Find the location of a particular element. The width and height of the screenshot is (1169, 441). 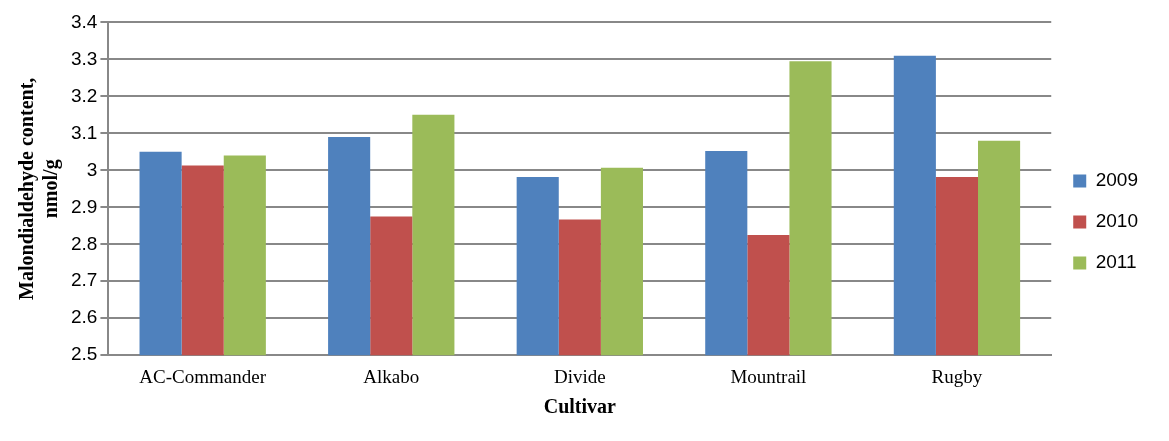

x-axis-title: Cultivar is located at coordinates (580, 406).